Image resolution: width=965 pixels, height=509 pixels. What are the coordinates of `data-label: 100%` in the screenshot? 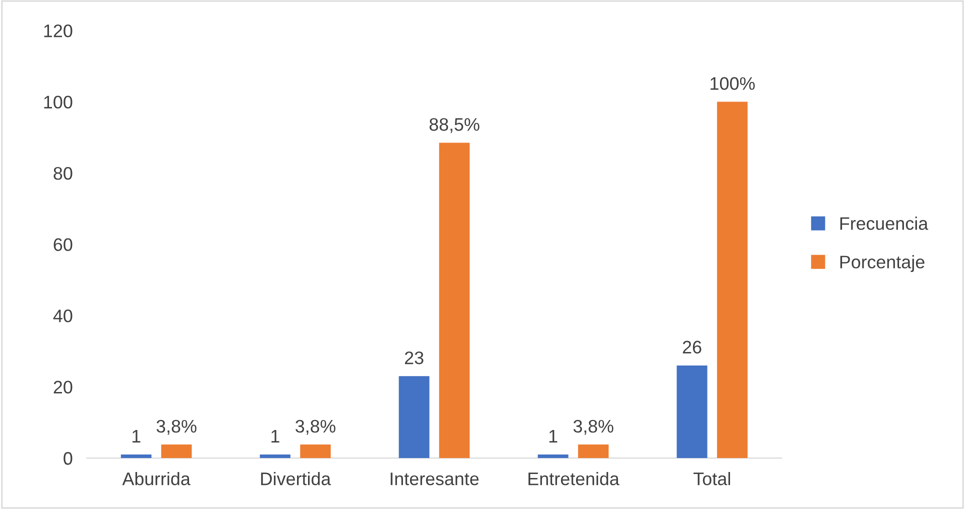 It's located at (732, 83).